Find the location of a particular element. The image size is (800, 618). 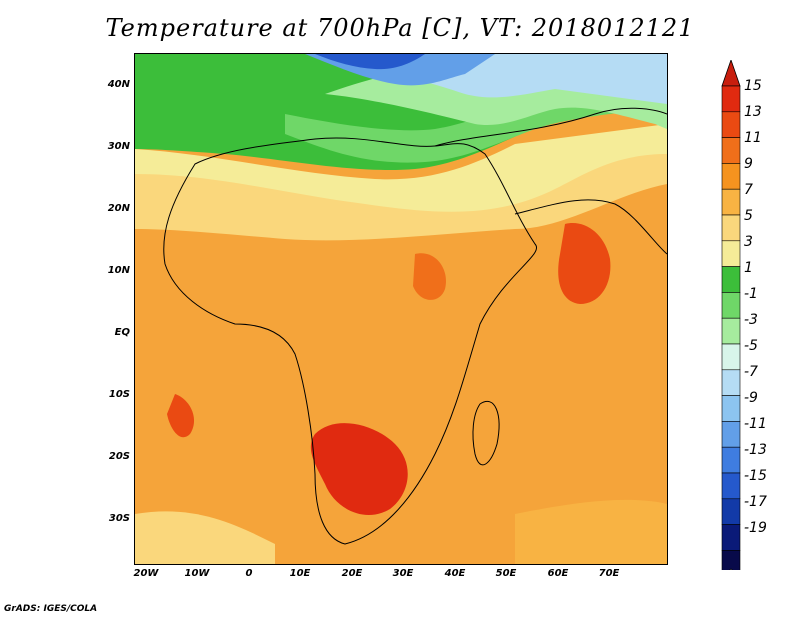

colorbar-over-arrow is located at coordinates (731, 73).